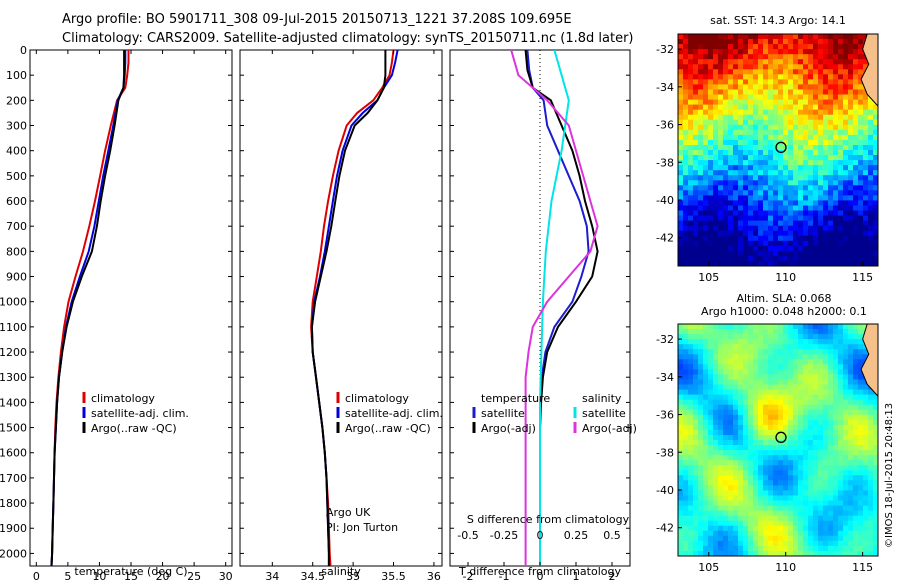 The height and width of the screenshot is (580, 900). Describe the element at coordinates (504, 535) in the screenshot. I see `s-tick-label: -0.25` at that location.